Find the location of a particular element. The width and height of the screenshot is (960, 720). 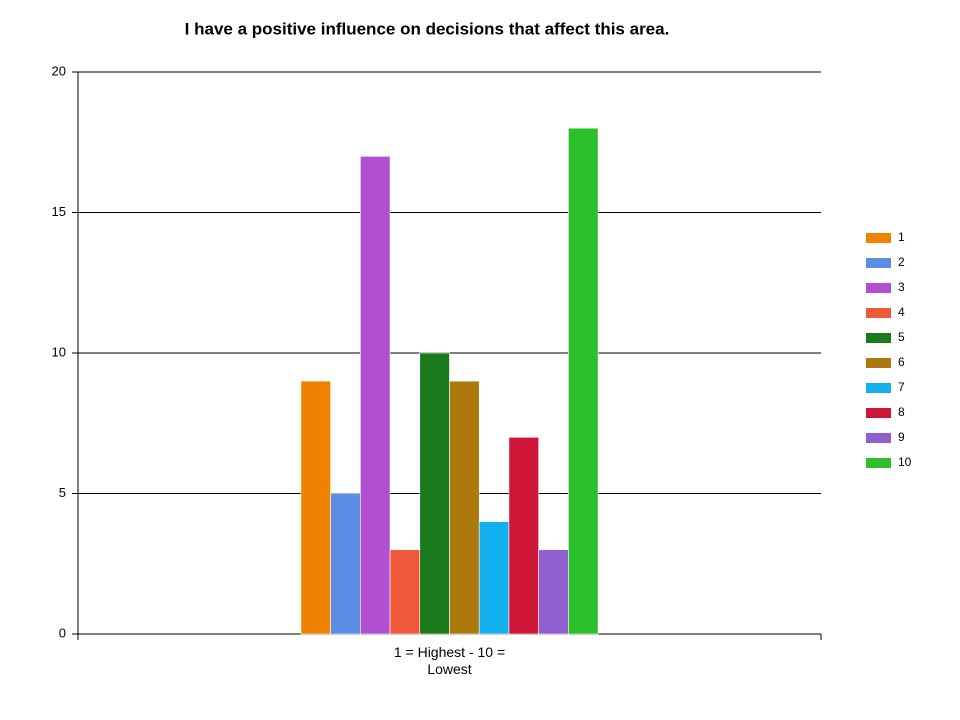

legend-label: 1 is located at coordinates (901, 237).